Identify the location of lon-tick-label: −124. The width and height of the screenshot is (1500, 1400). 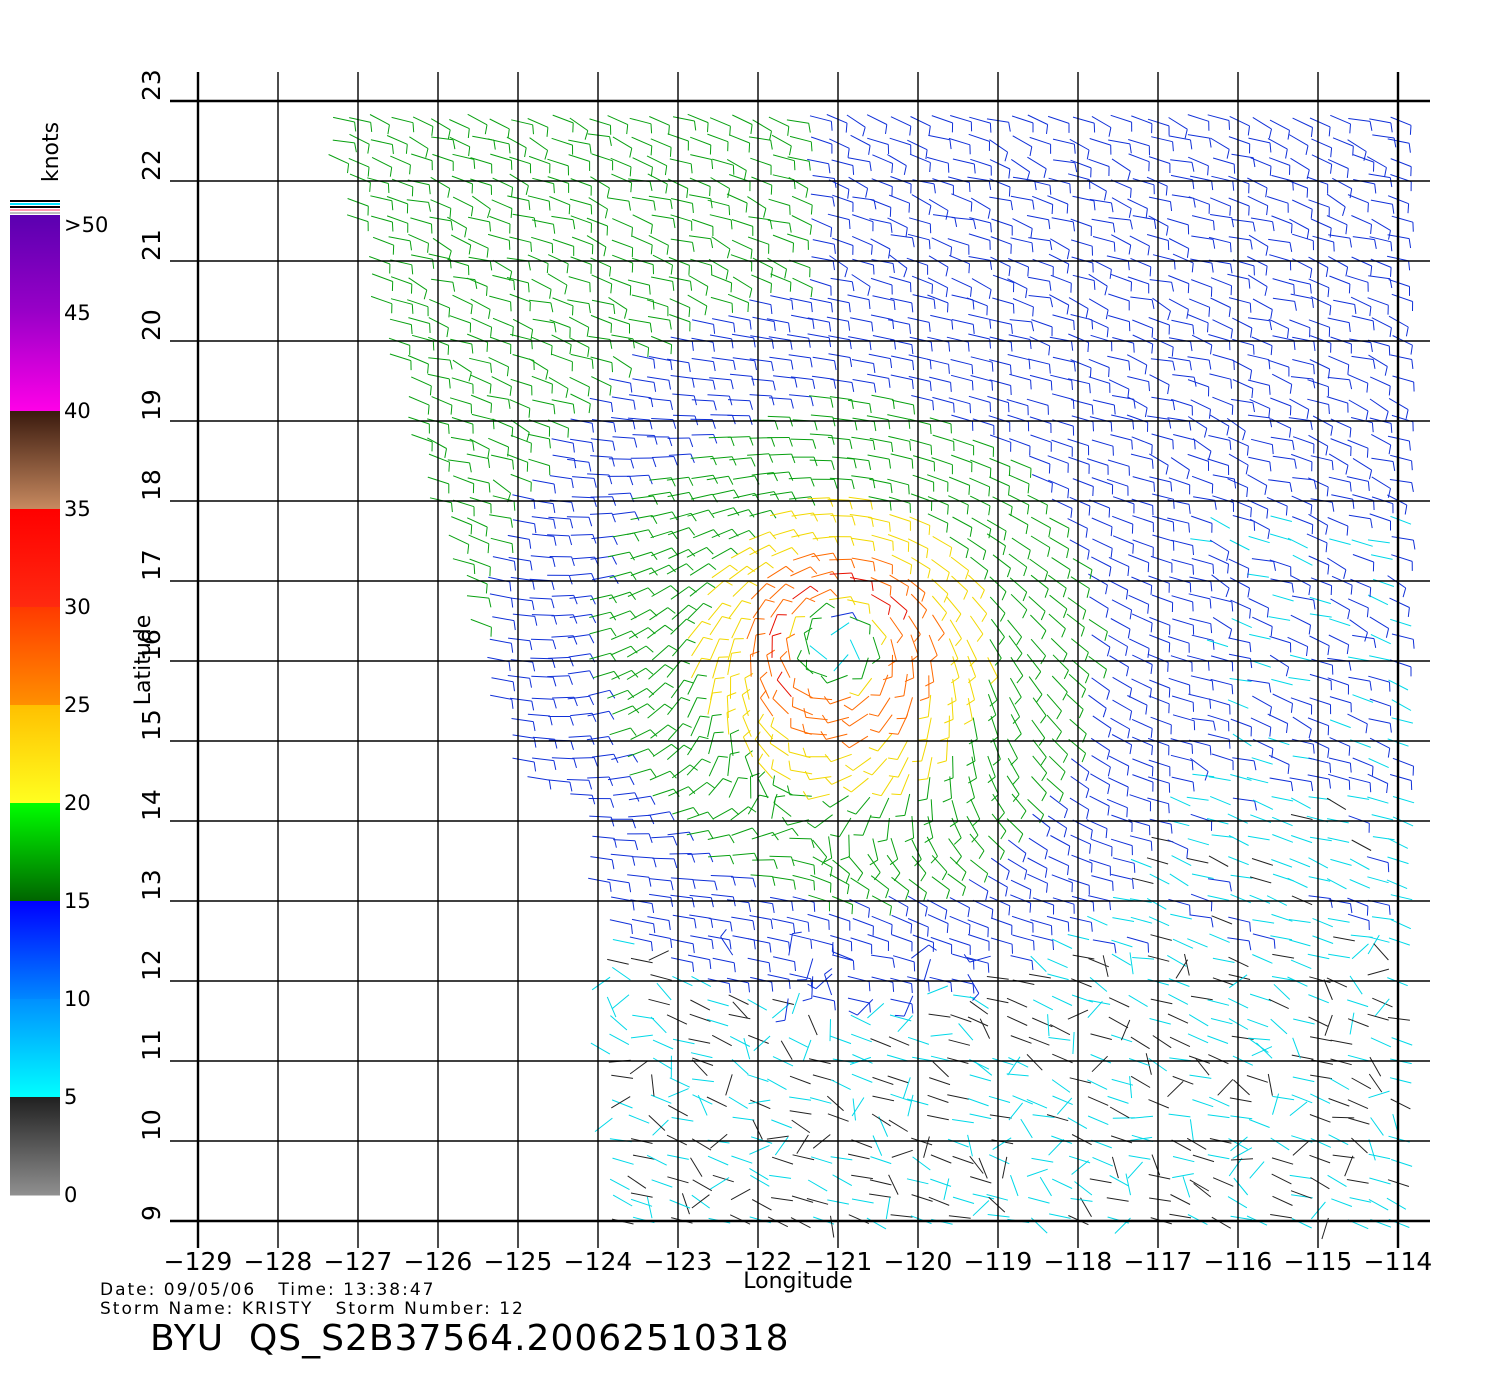
(598, 1261).